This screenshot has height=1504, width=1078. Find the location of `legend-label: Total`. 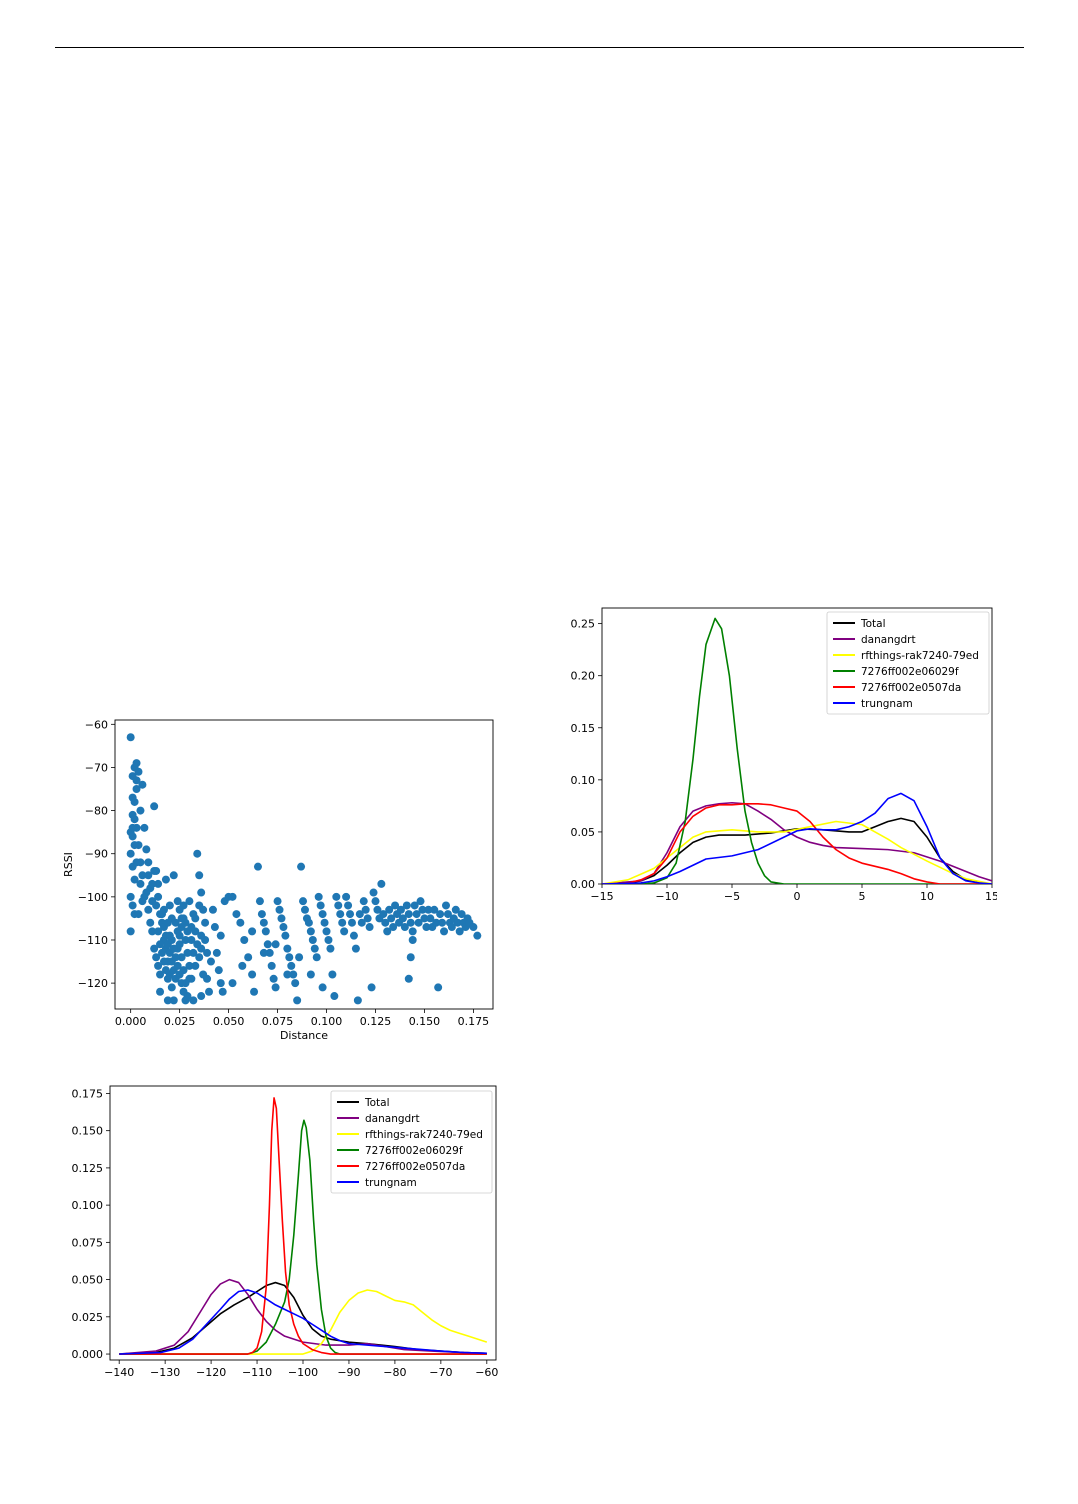

legend-label: Total is located at coordinates (873, 624).